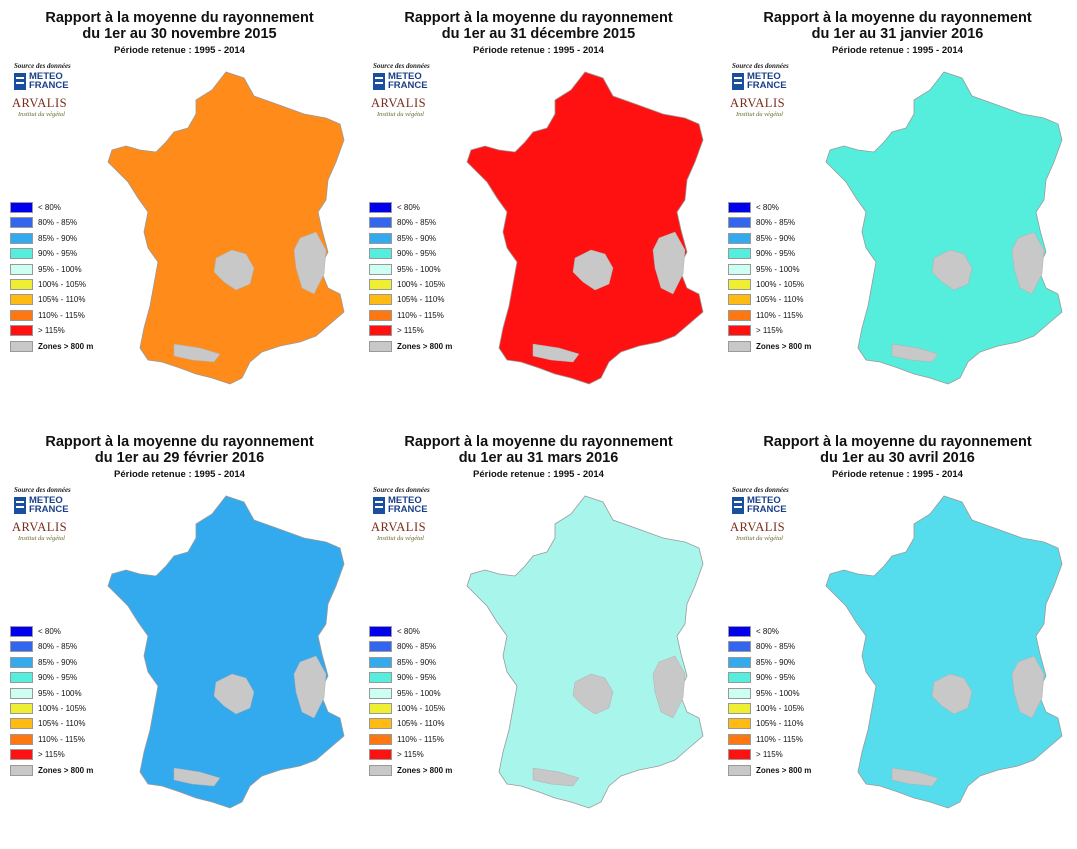 The image size is (1077, 849). Describe the element at coordinates (179, 18) in the screenshot. I see `panel-title: Rapport à la moyenne du rayonnement` at that location.